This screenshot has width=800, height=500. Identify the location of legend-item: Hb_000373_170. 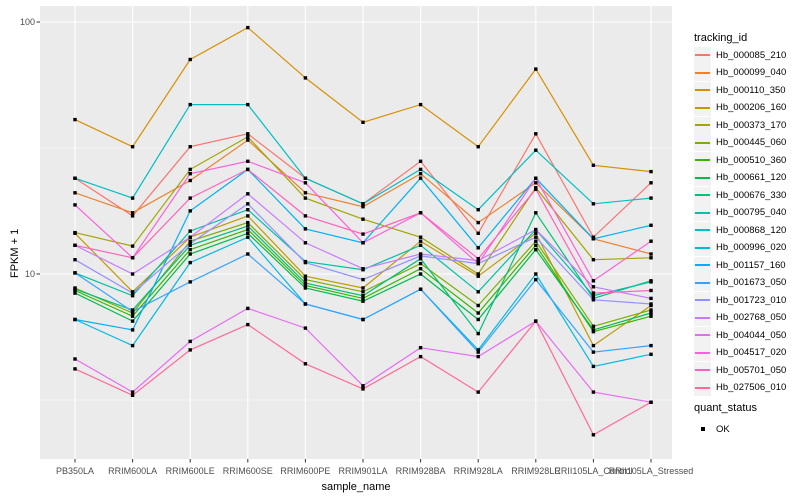
(740, 125).